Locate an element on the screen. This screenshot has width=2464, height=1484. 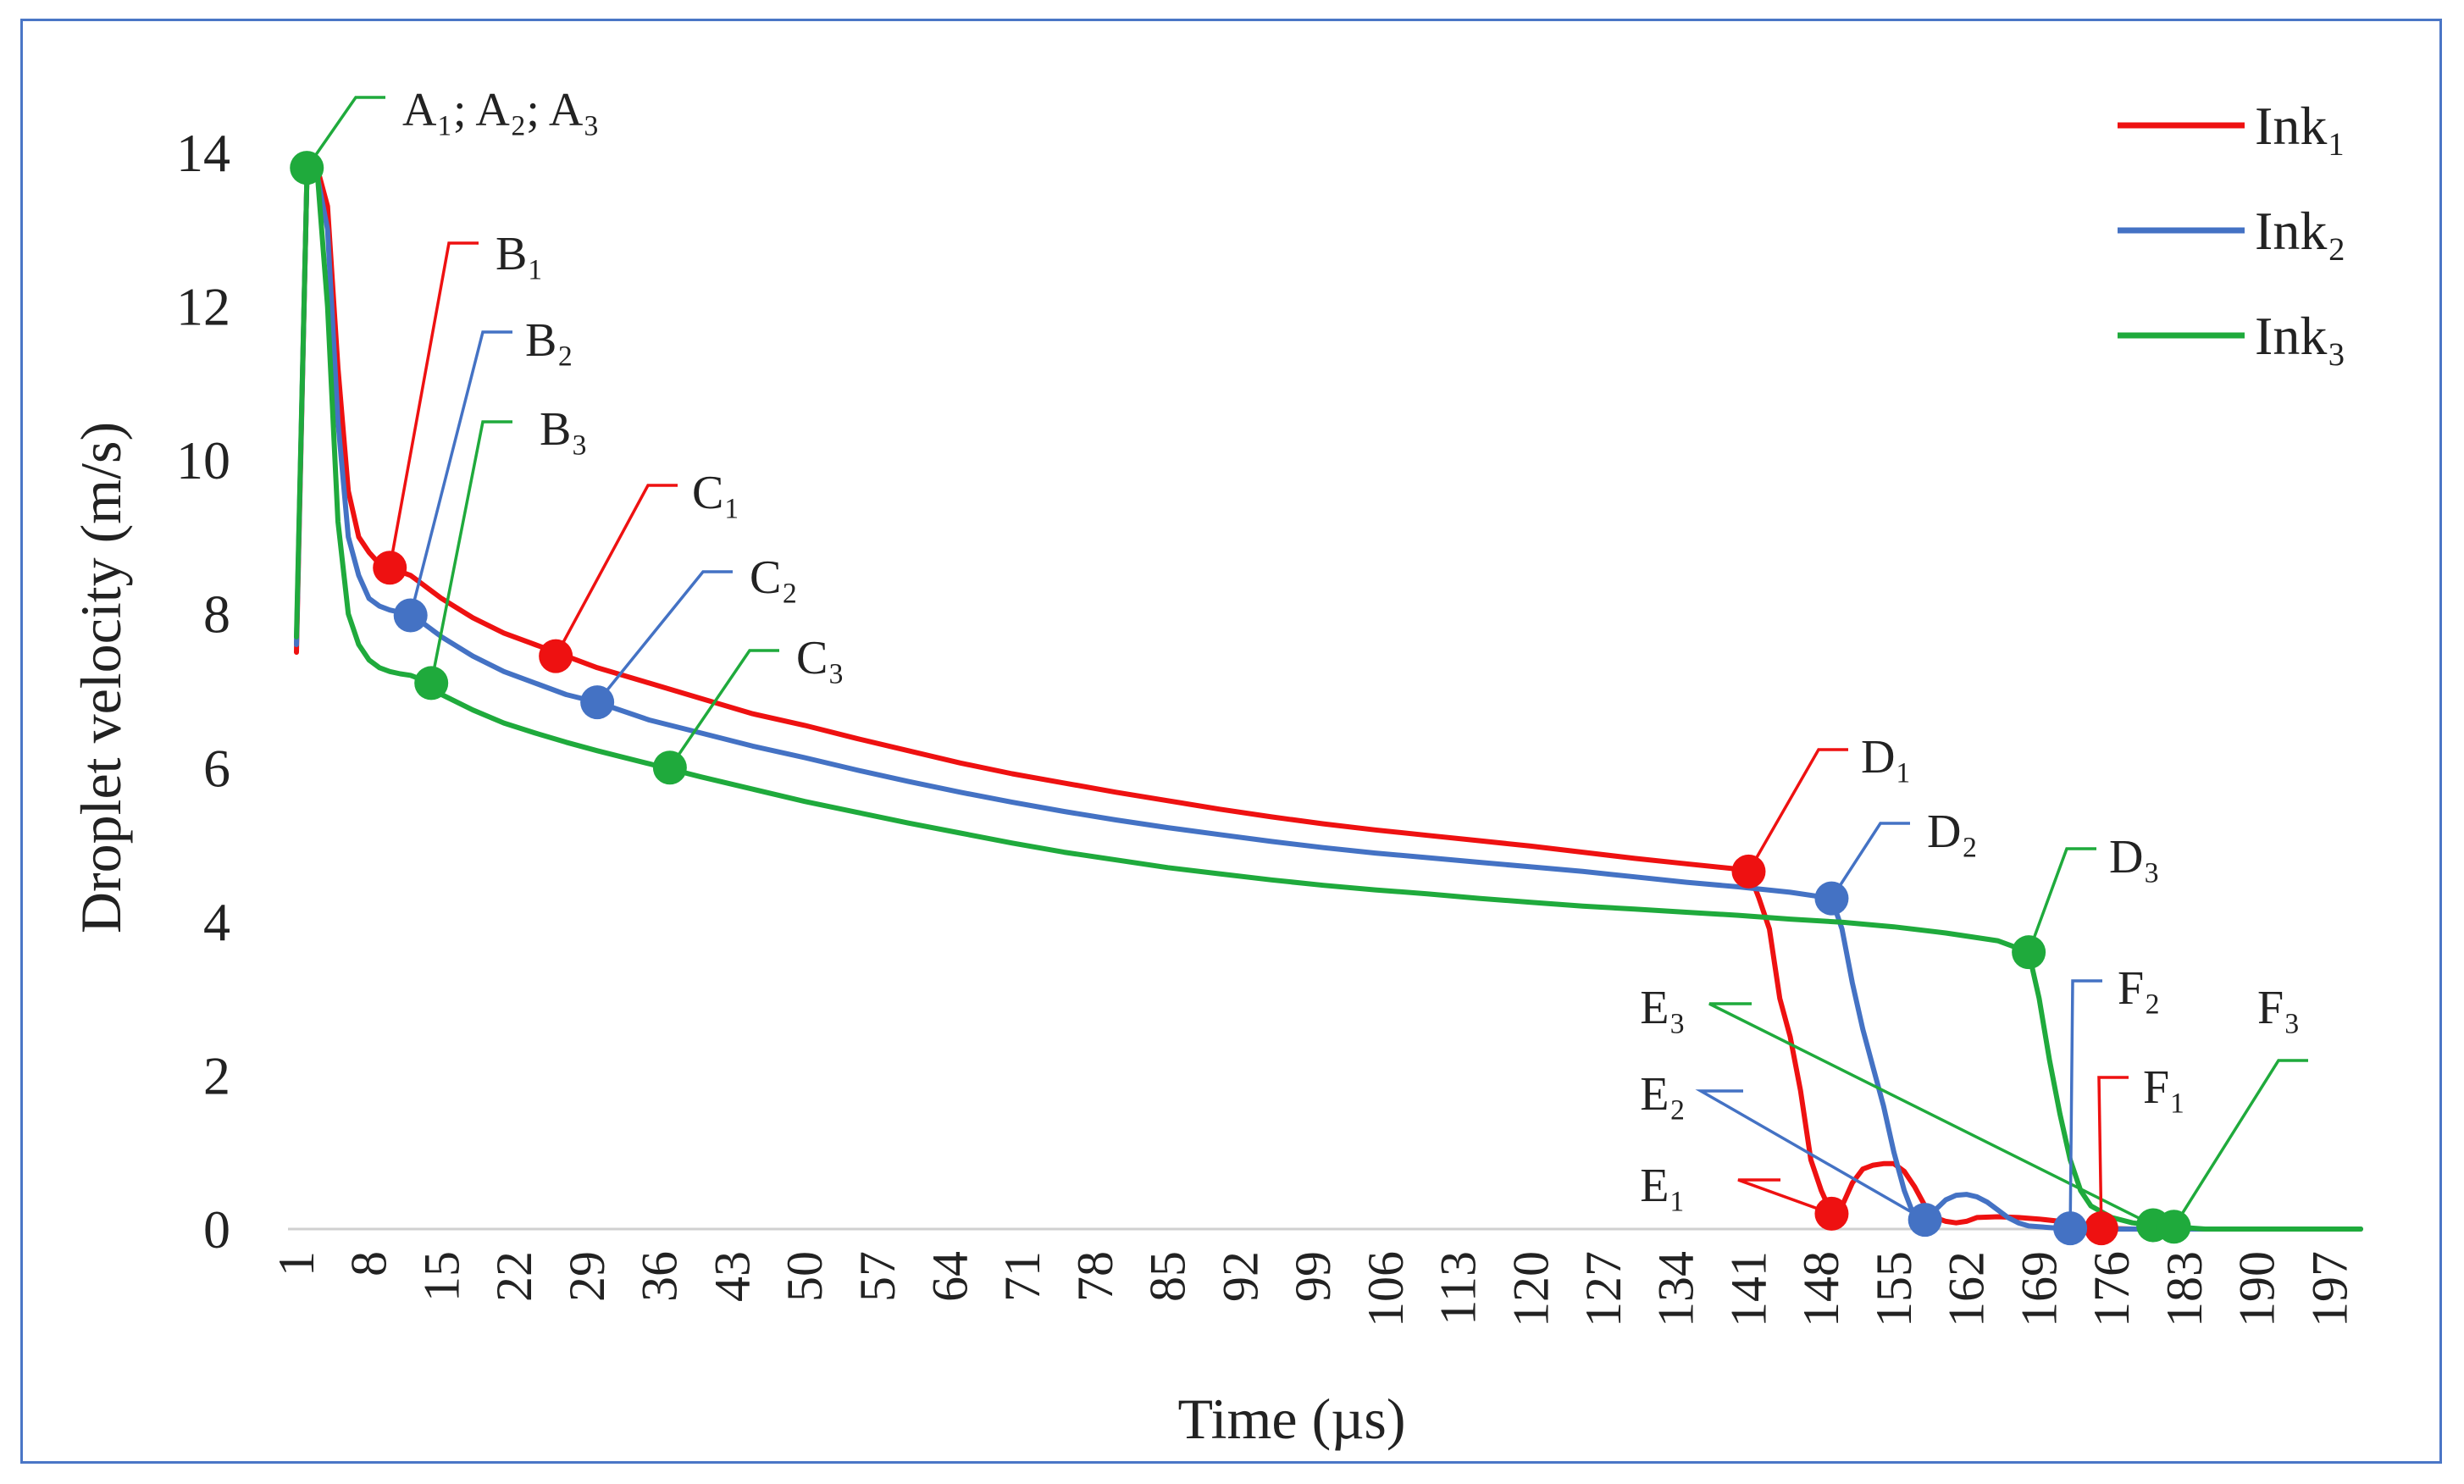
x-tick-label: 36 is located at coordinates (660, 1276).